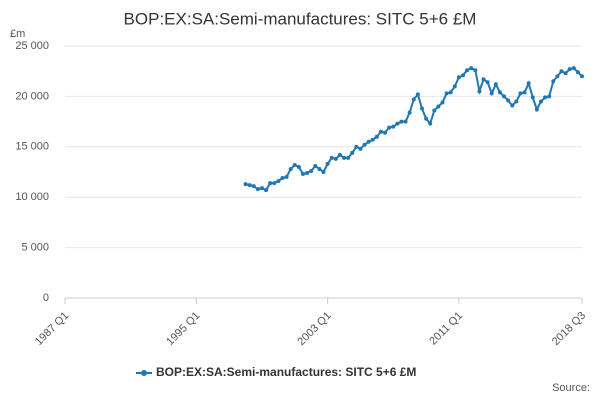 Image resolution: width=600 pixels, height=400 pixels. Describe the element at coordinates (286, 372) in the screenshot. I see `legend-label: BOP:EX:SA:Semi-manufactures: SITC 5+6 £M` at that location.